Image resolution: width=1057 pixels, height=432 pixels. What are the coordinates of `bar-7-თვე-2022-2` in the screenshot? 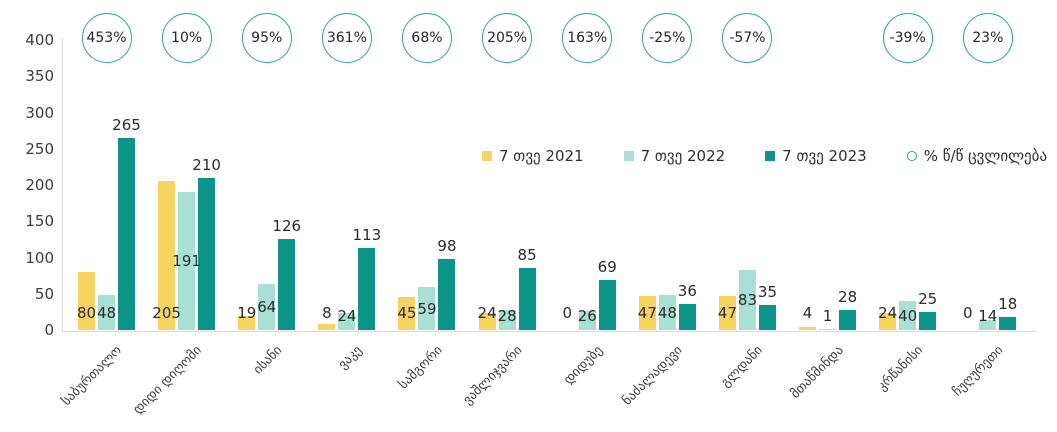 It's located at (187, 260).